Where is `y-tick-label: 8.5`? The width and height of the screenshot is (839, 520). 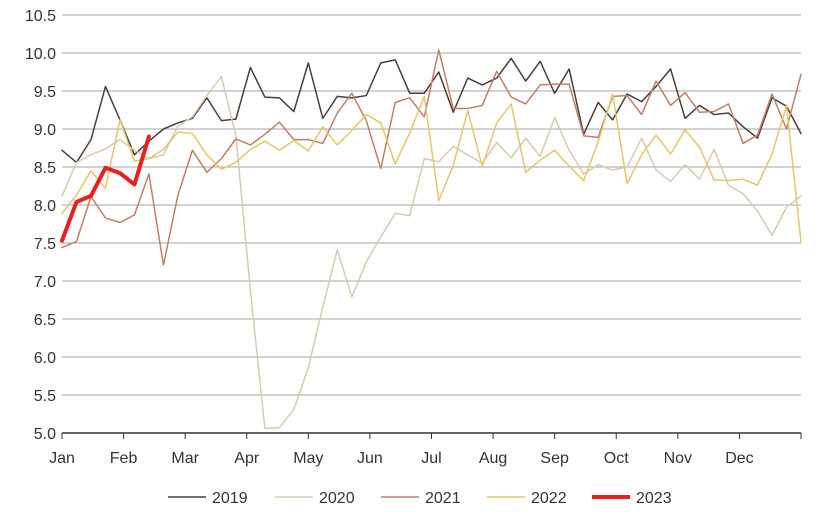 y-tick-label: 8.5 is located at coordinates (45, 168).